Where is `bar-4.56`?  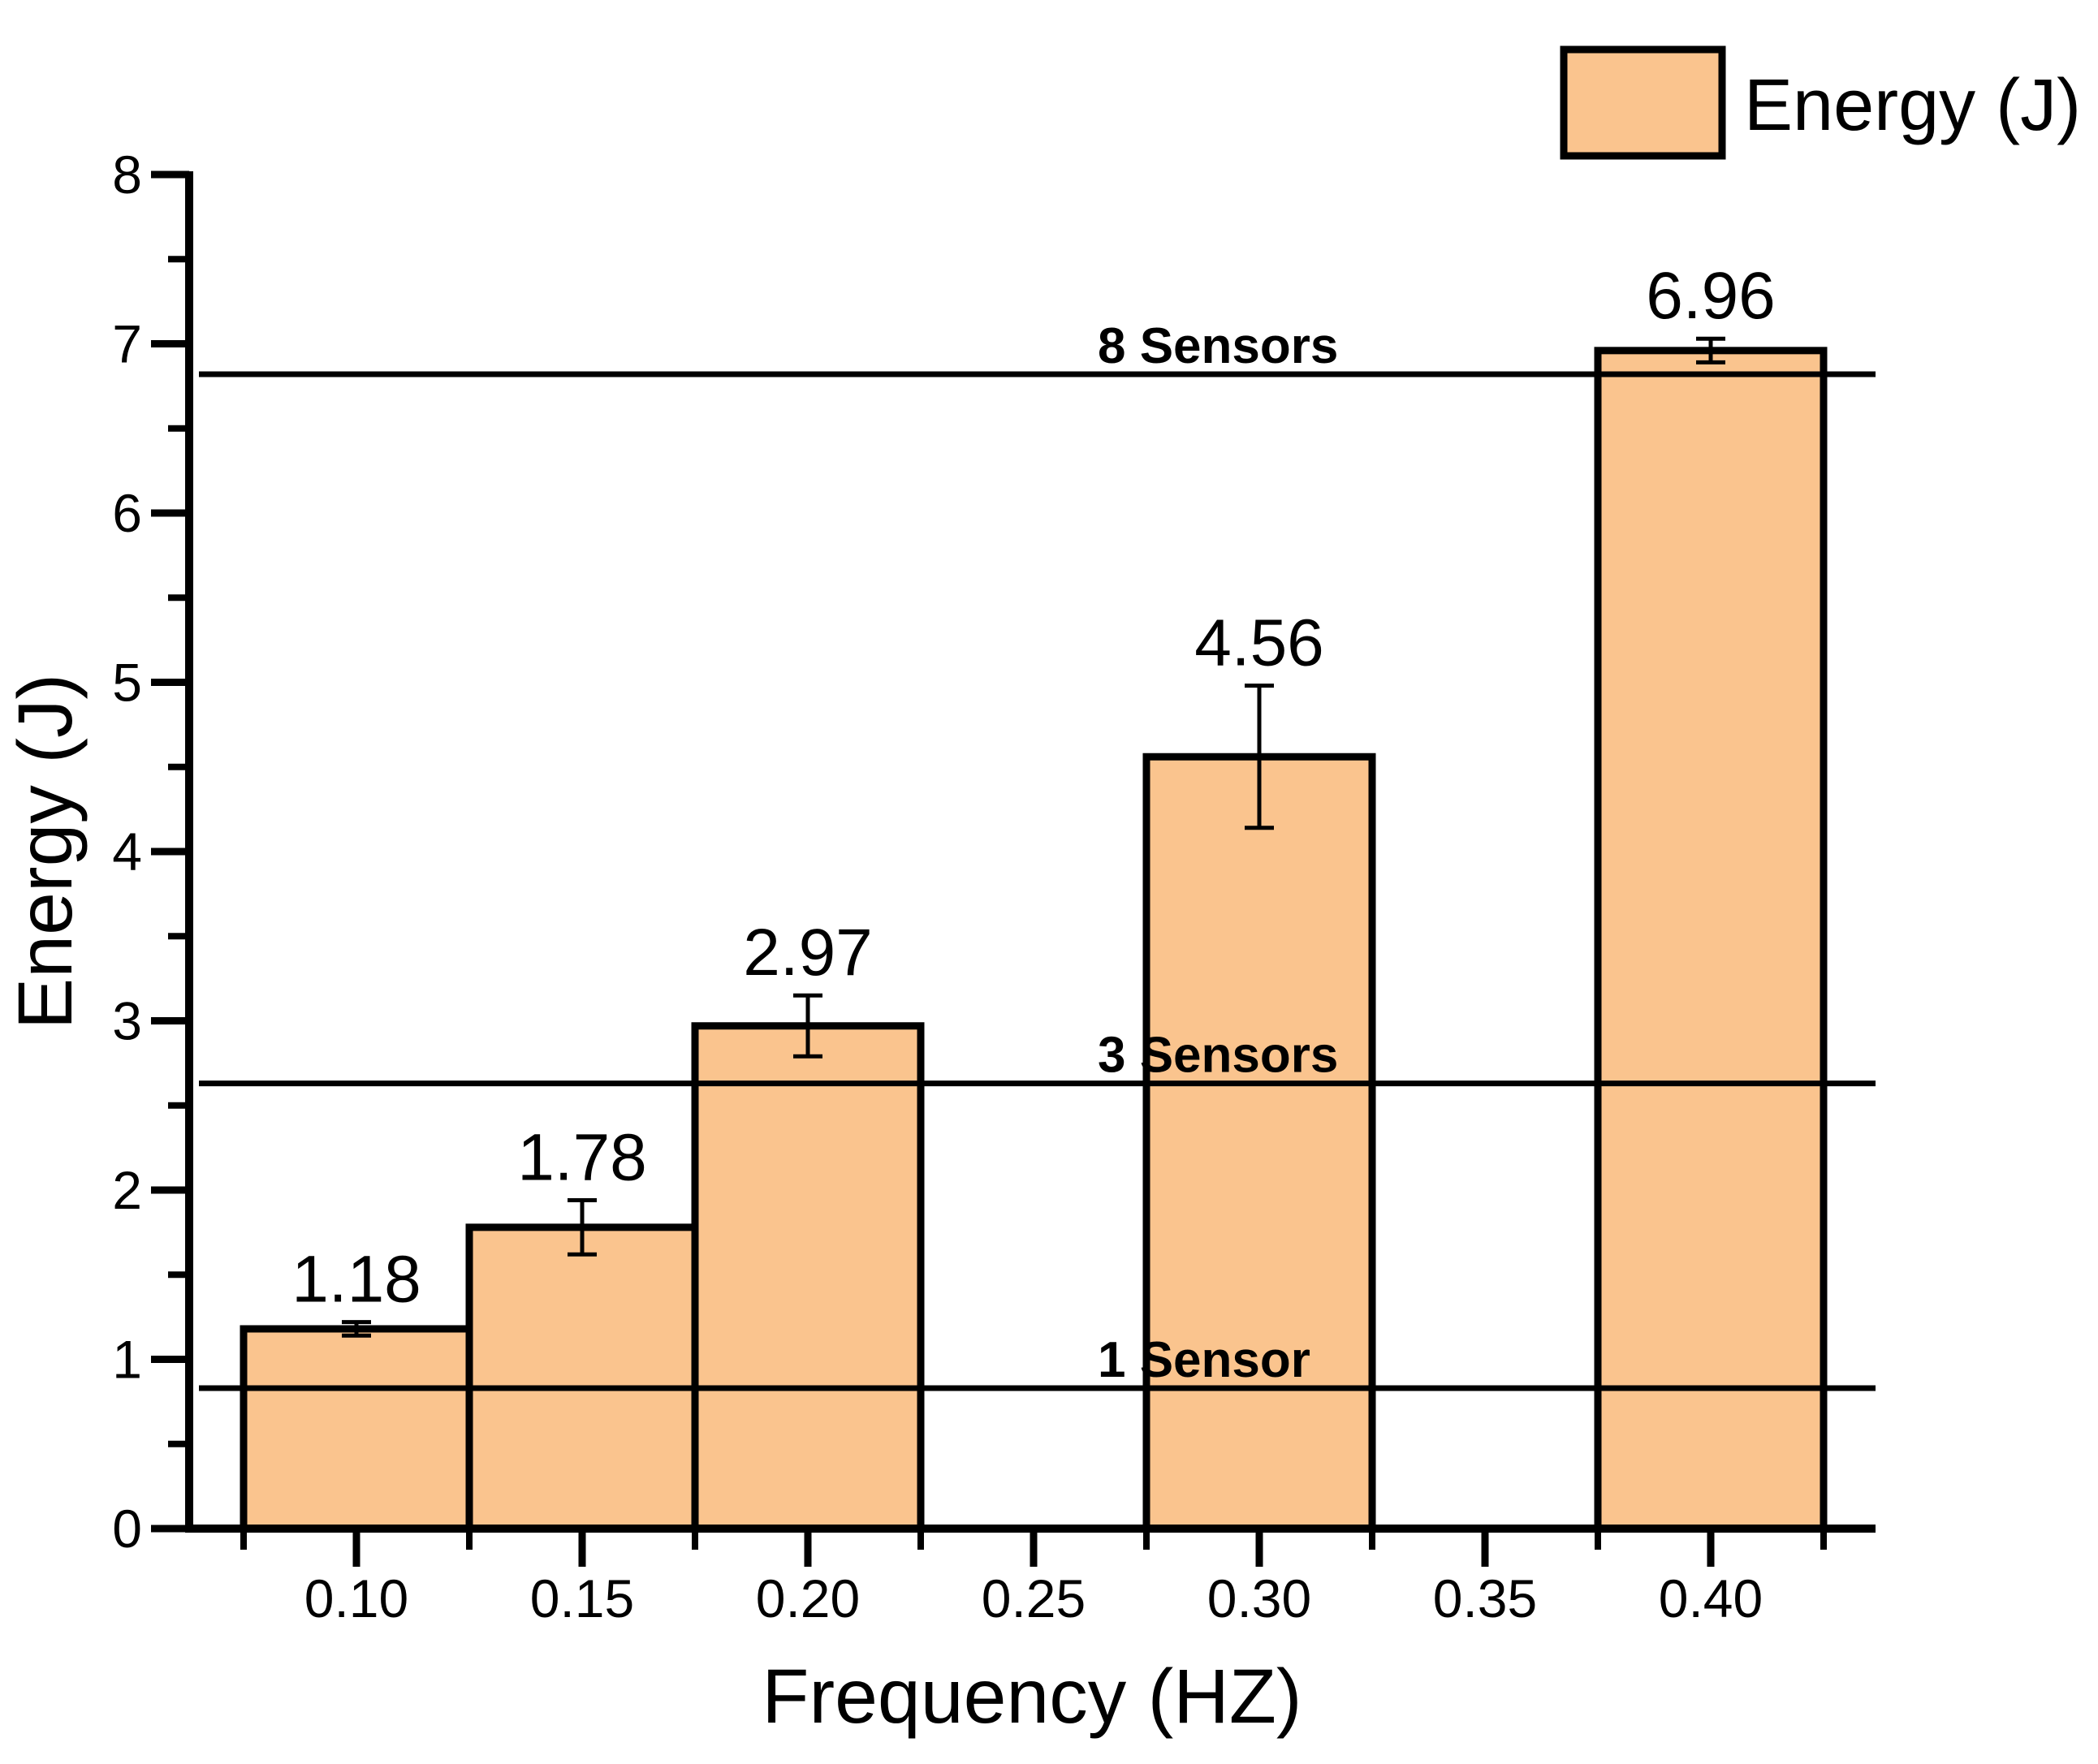
bar-4.56 is located at coordinates (1259, 1143).